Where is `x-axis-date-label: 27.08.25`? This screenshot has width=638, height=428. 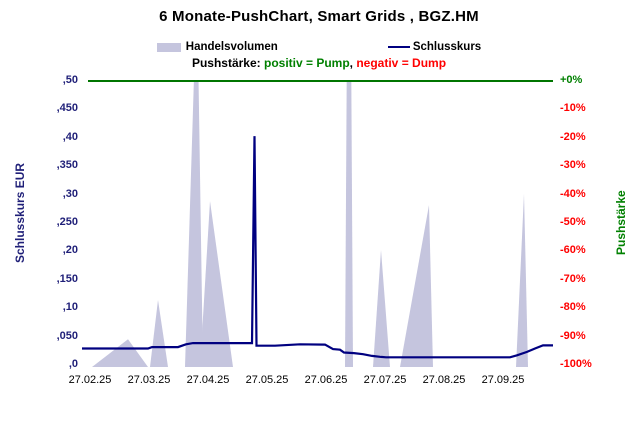 x-axis-date-label: 27.08.25 is located at coordinates (444, 380).